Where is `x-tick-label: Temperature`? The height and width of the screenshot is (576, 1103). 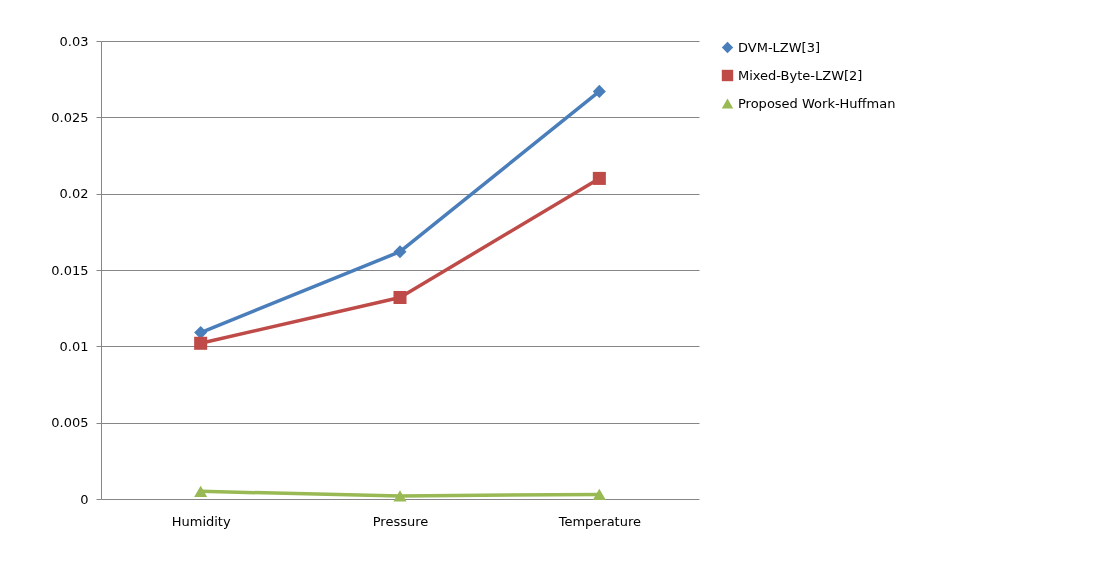 x-tick-label: Temperature is located at coordinates (599, 521).